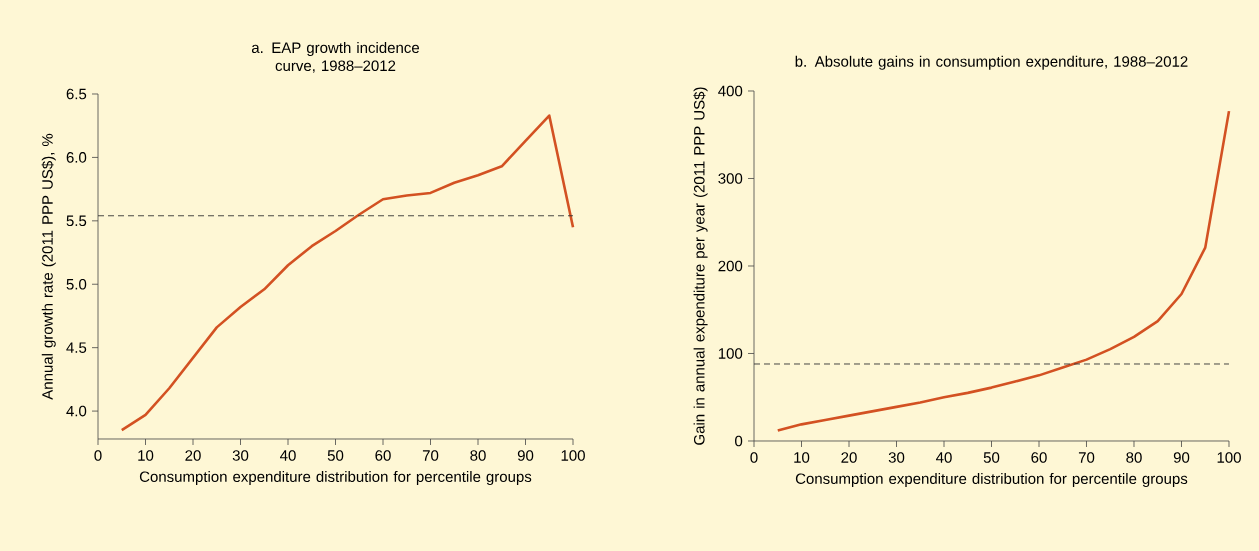 The height and width of the screenshot is (551, 1259). Describe the element at coordinates (76, 411) in the screenshot. I see `y-tick-label: 4.0` at that location.